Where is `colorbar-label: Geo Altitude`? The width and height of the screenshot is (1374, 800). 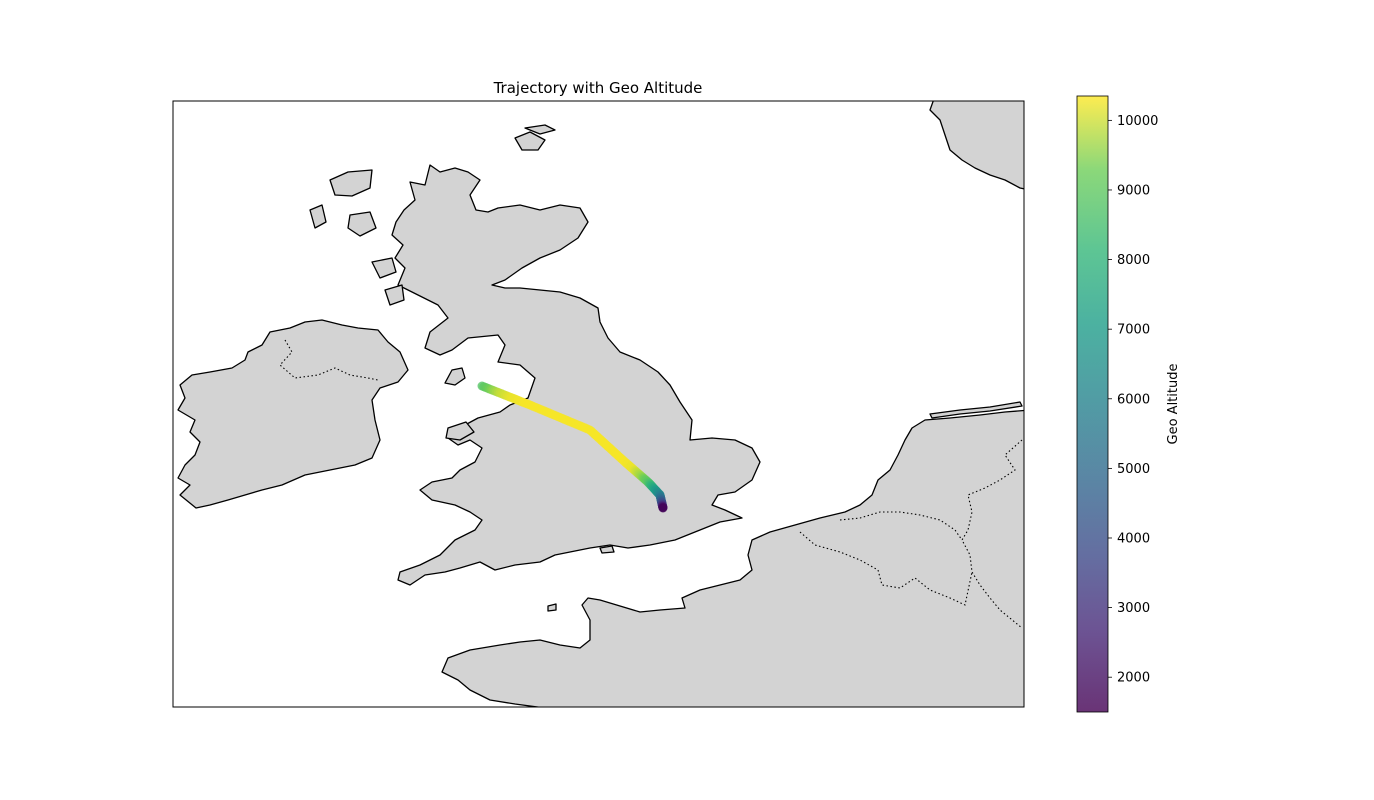
colorbar-label: Geo Altitude is located at coordinates (1173, 404).